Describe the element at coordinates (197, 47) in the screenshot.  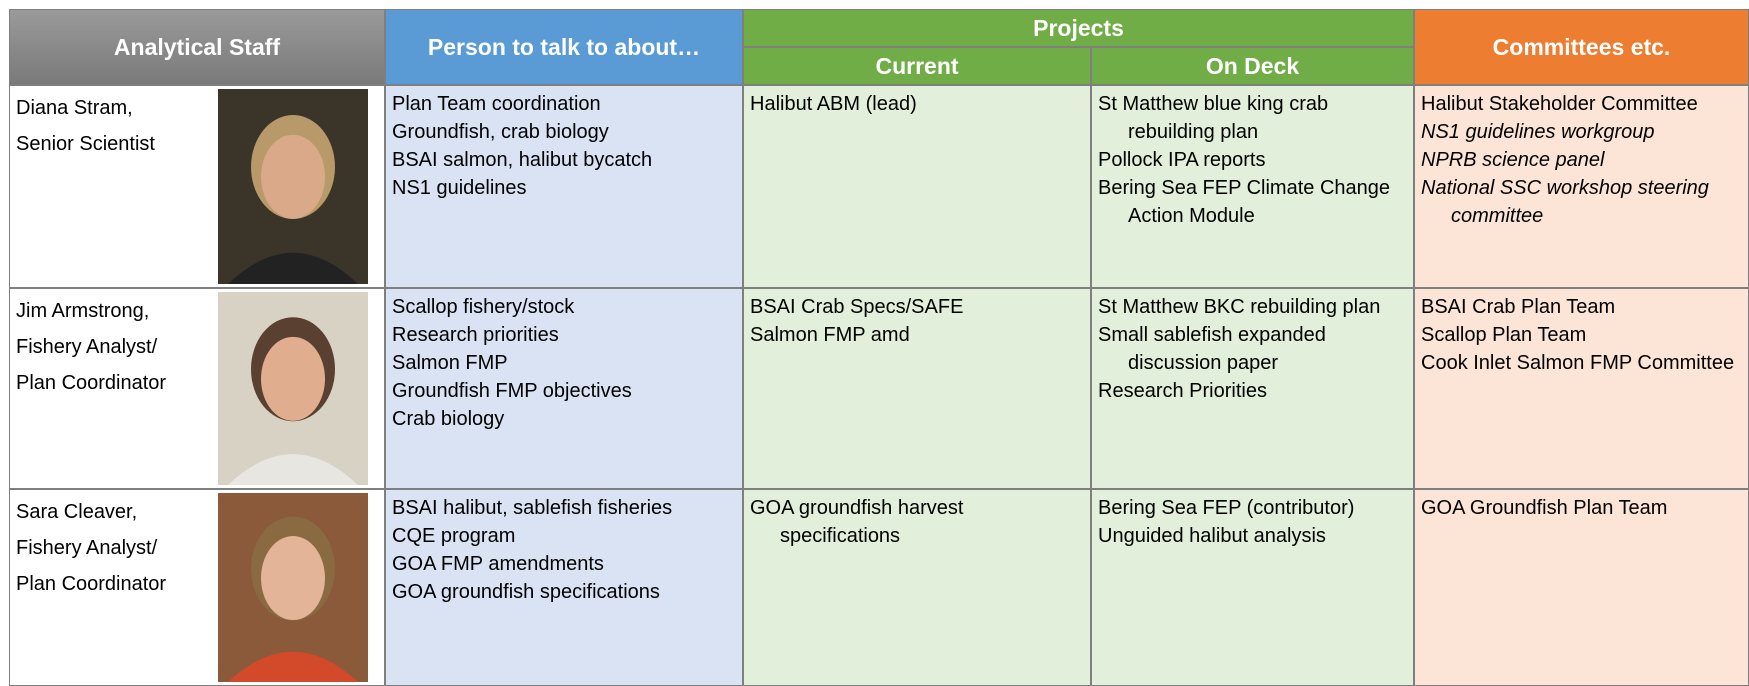
I see `header-cell: Analytical Staff` at that location.